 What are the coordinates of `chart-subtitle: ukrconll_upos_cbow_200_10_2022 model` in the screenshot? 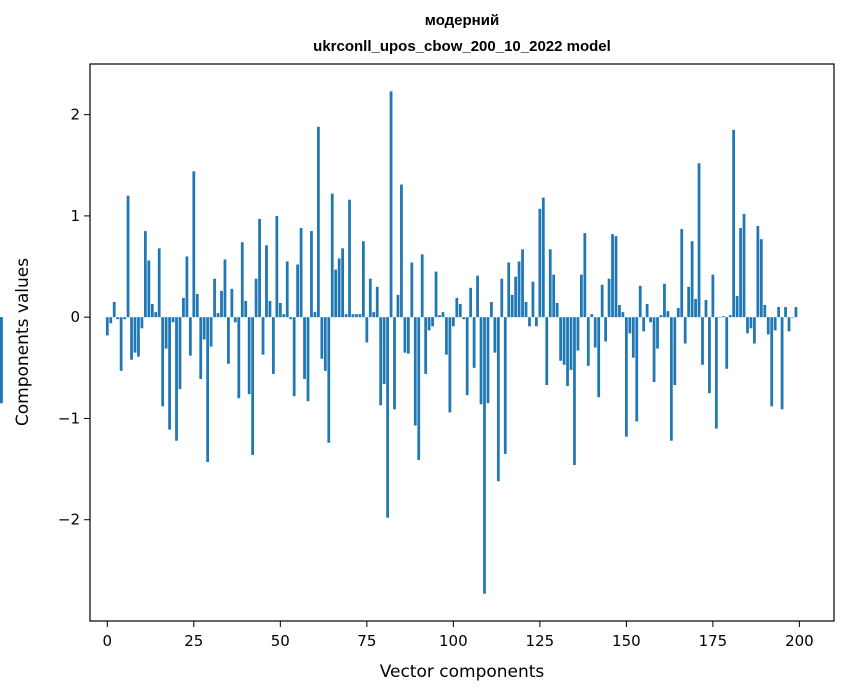 It's located at (462, 46).